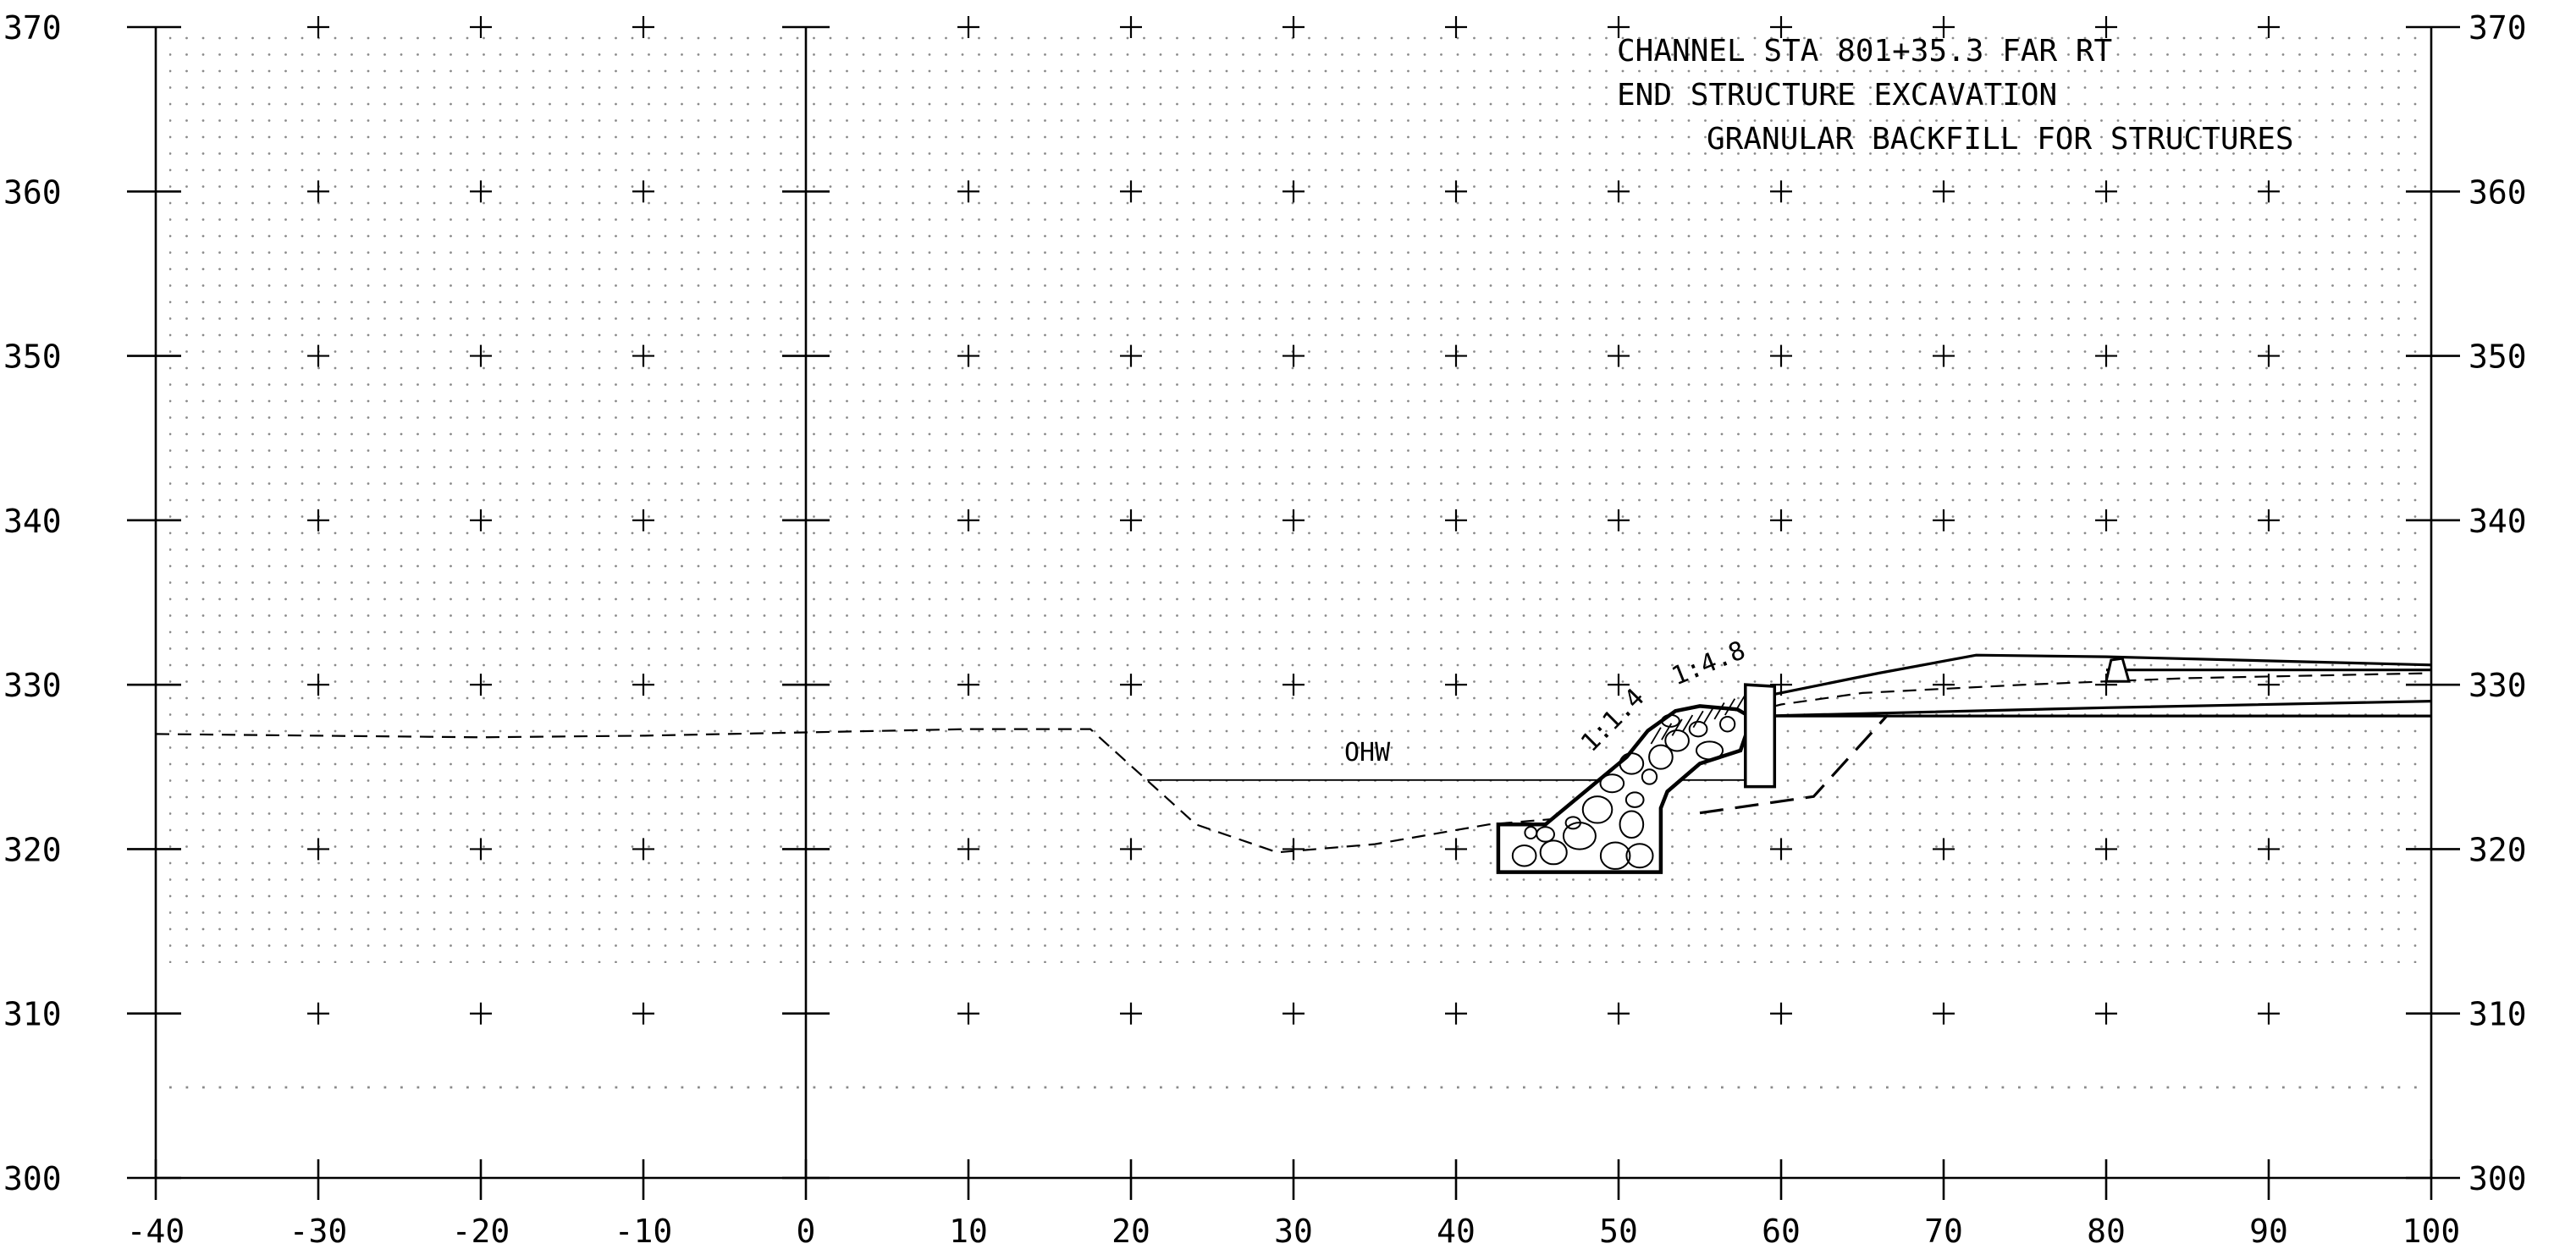 The image size is (2576, 1249). I want to click on existing-ground-line, so click(1294, 763).